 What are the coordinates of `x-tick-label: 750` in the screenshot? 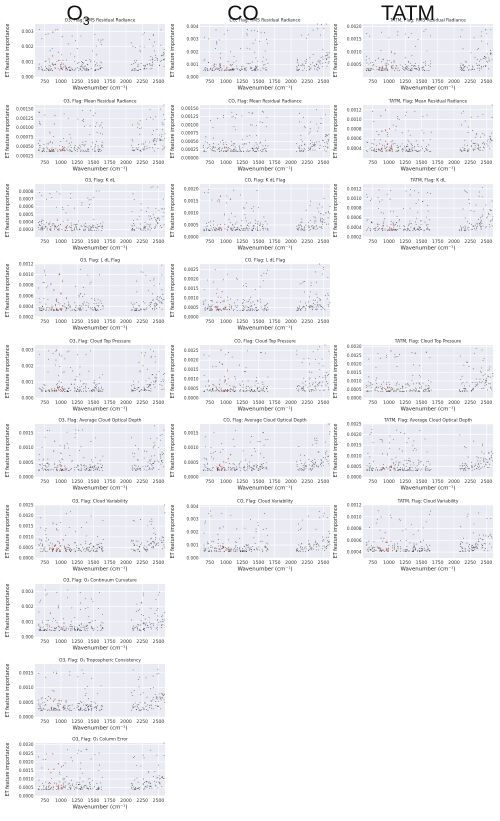 It's located at (209, 482).